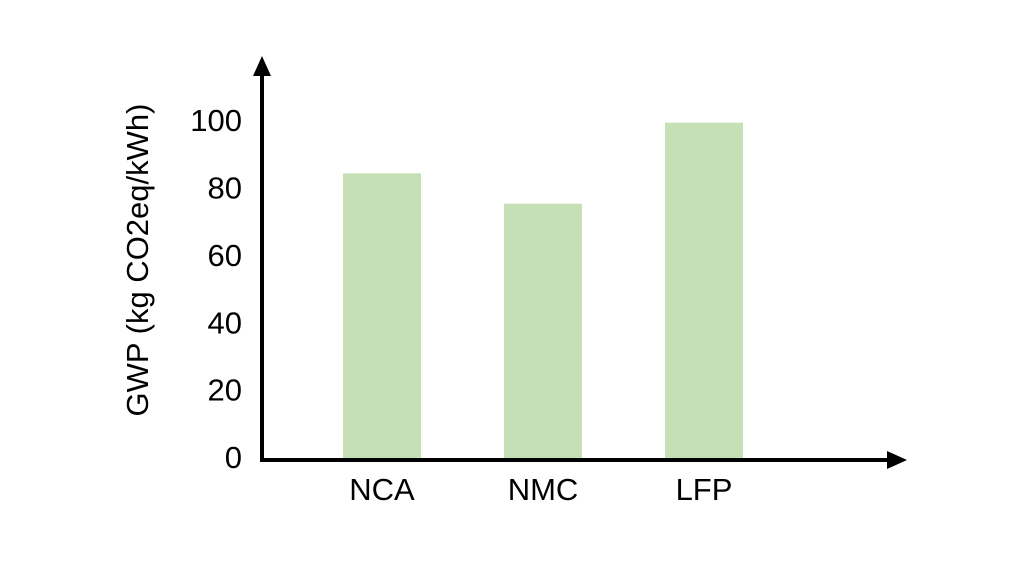 The width and height of the screenshot is (1024, 576). I want to click on y-tick-label: 0, so click(233, 457).